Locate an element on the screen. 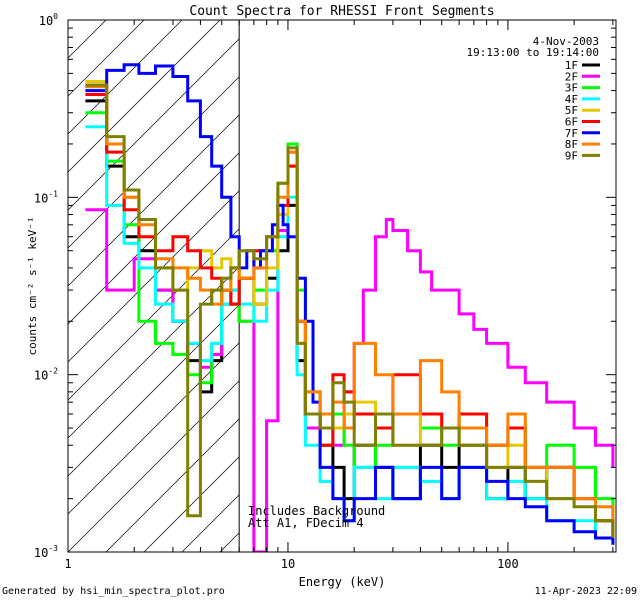 The height and width of the screenshot is (600, 640). legend-label-1f: 1F is located at coordinates (571, 65).